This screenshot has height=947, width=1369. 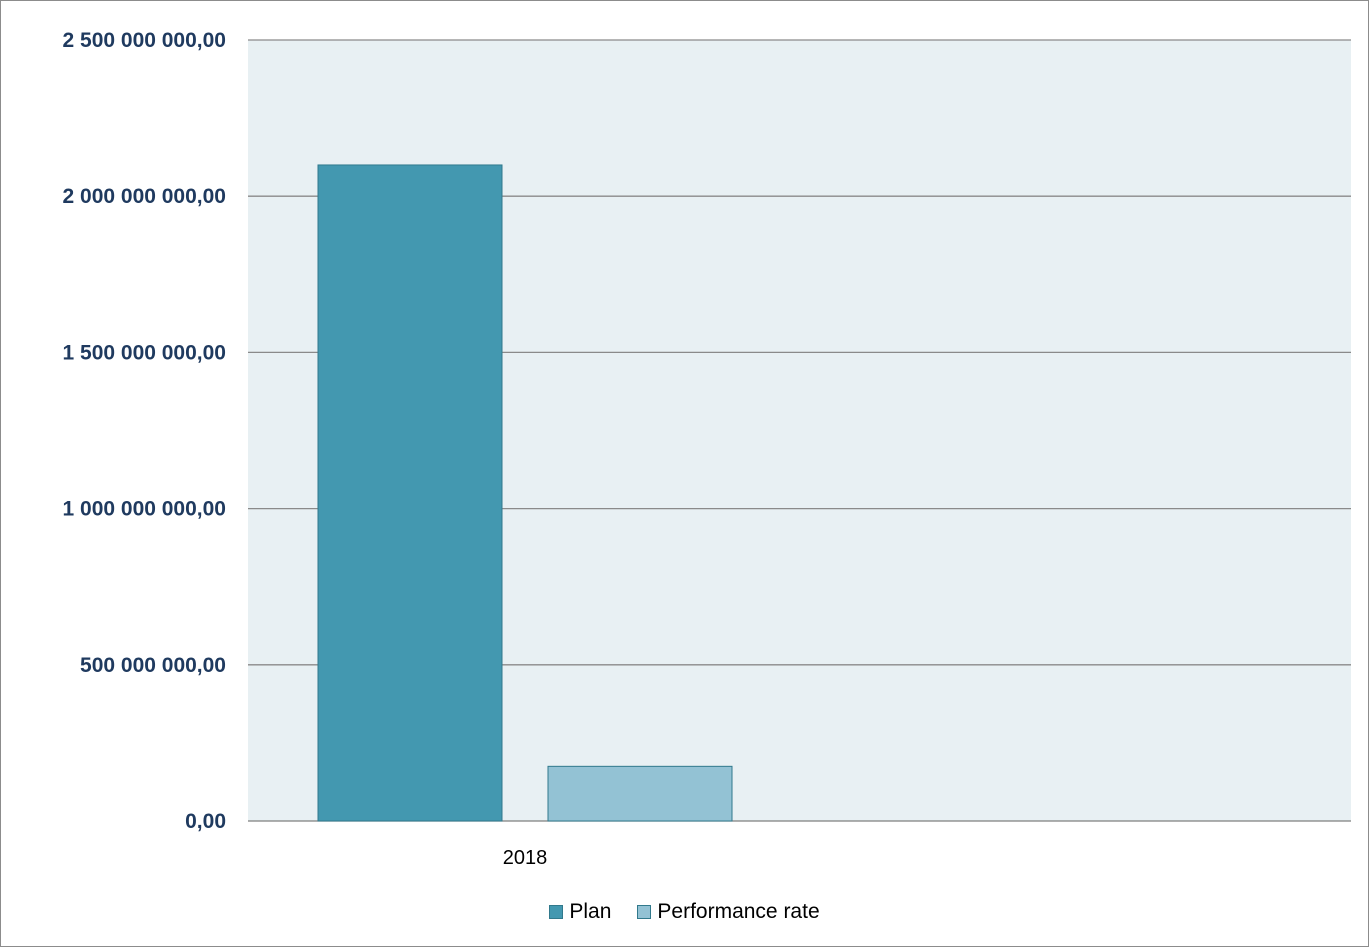 I want to click on legend-swatch-performance-rate, so click(x=644, y=912).